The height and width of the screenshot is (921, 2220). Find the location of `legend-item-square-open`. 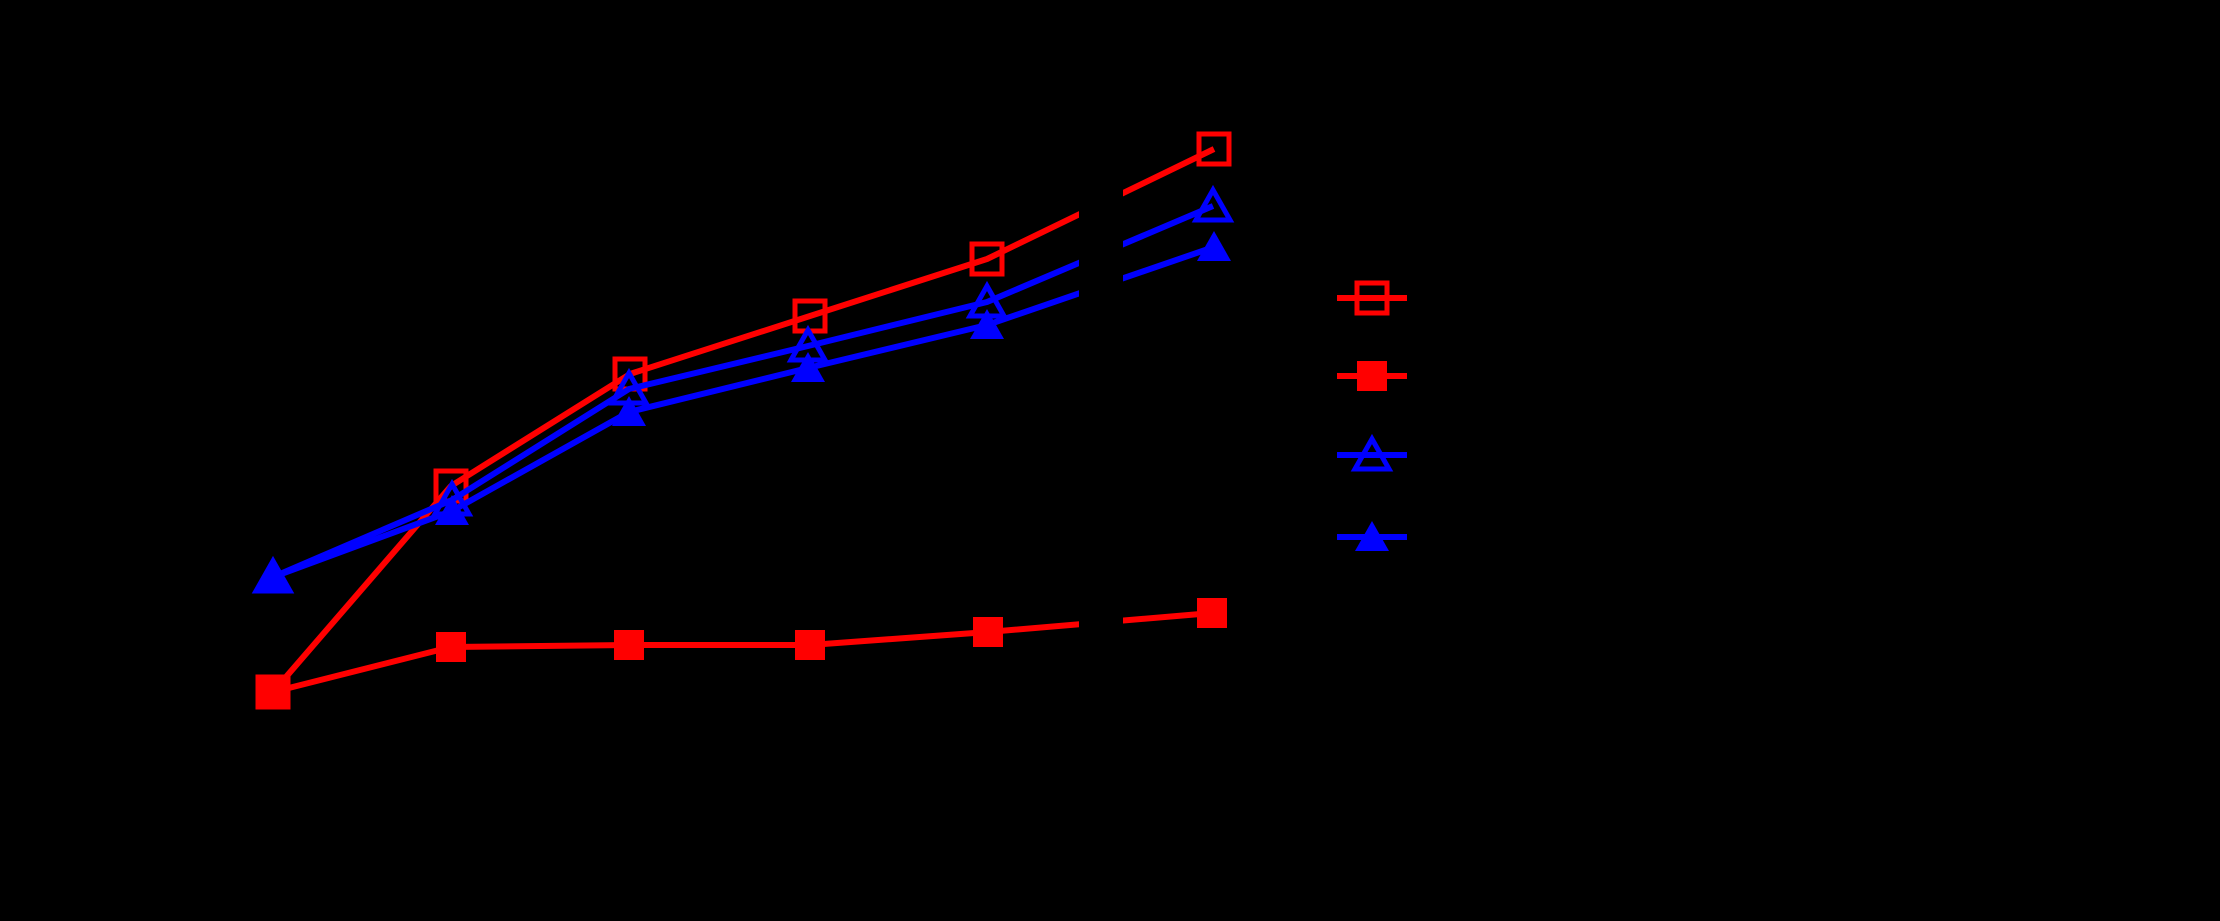

legend-item-square-open is located at coordinates (1372, 298).